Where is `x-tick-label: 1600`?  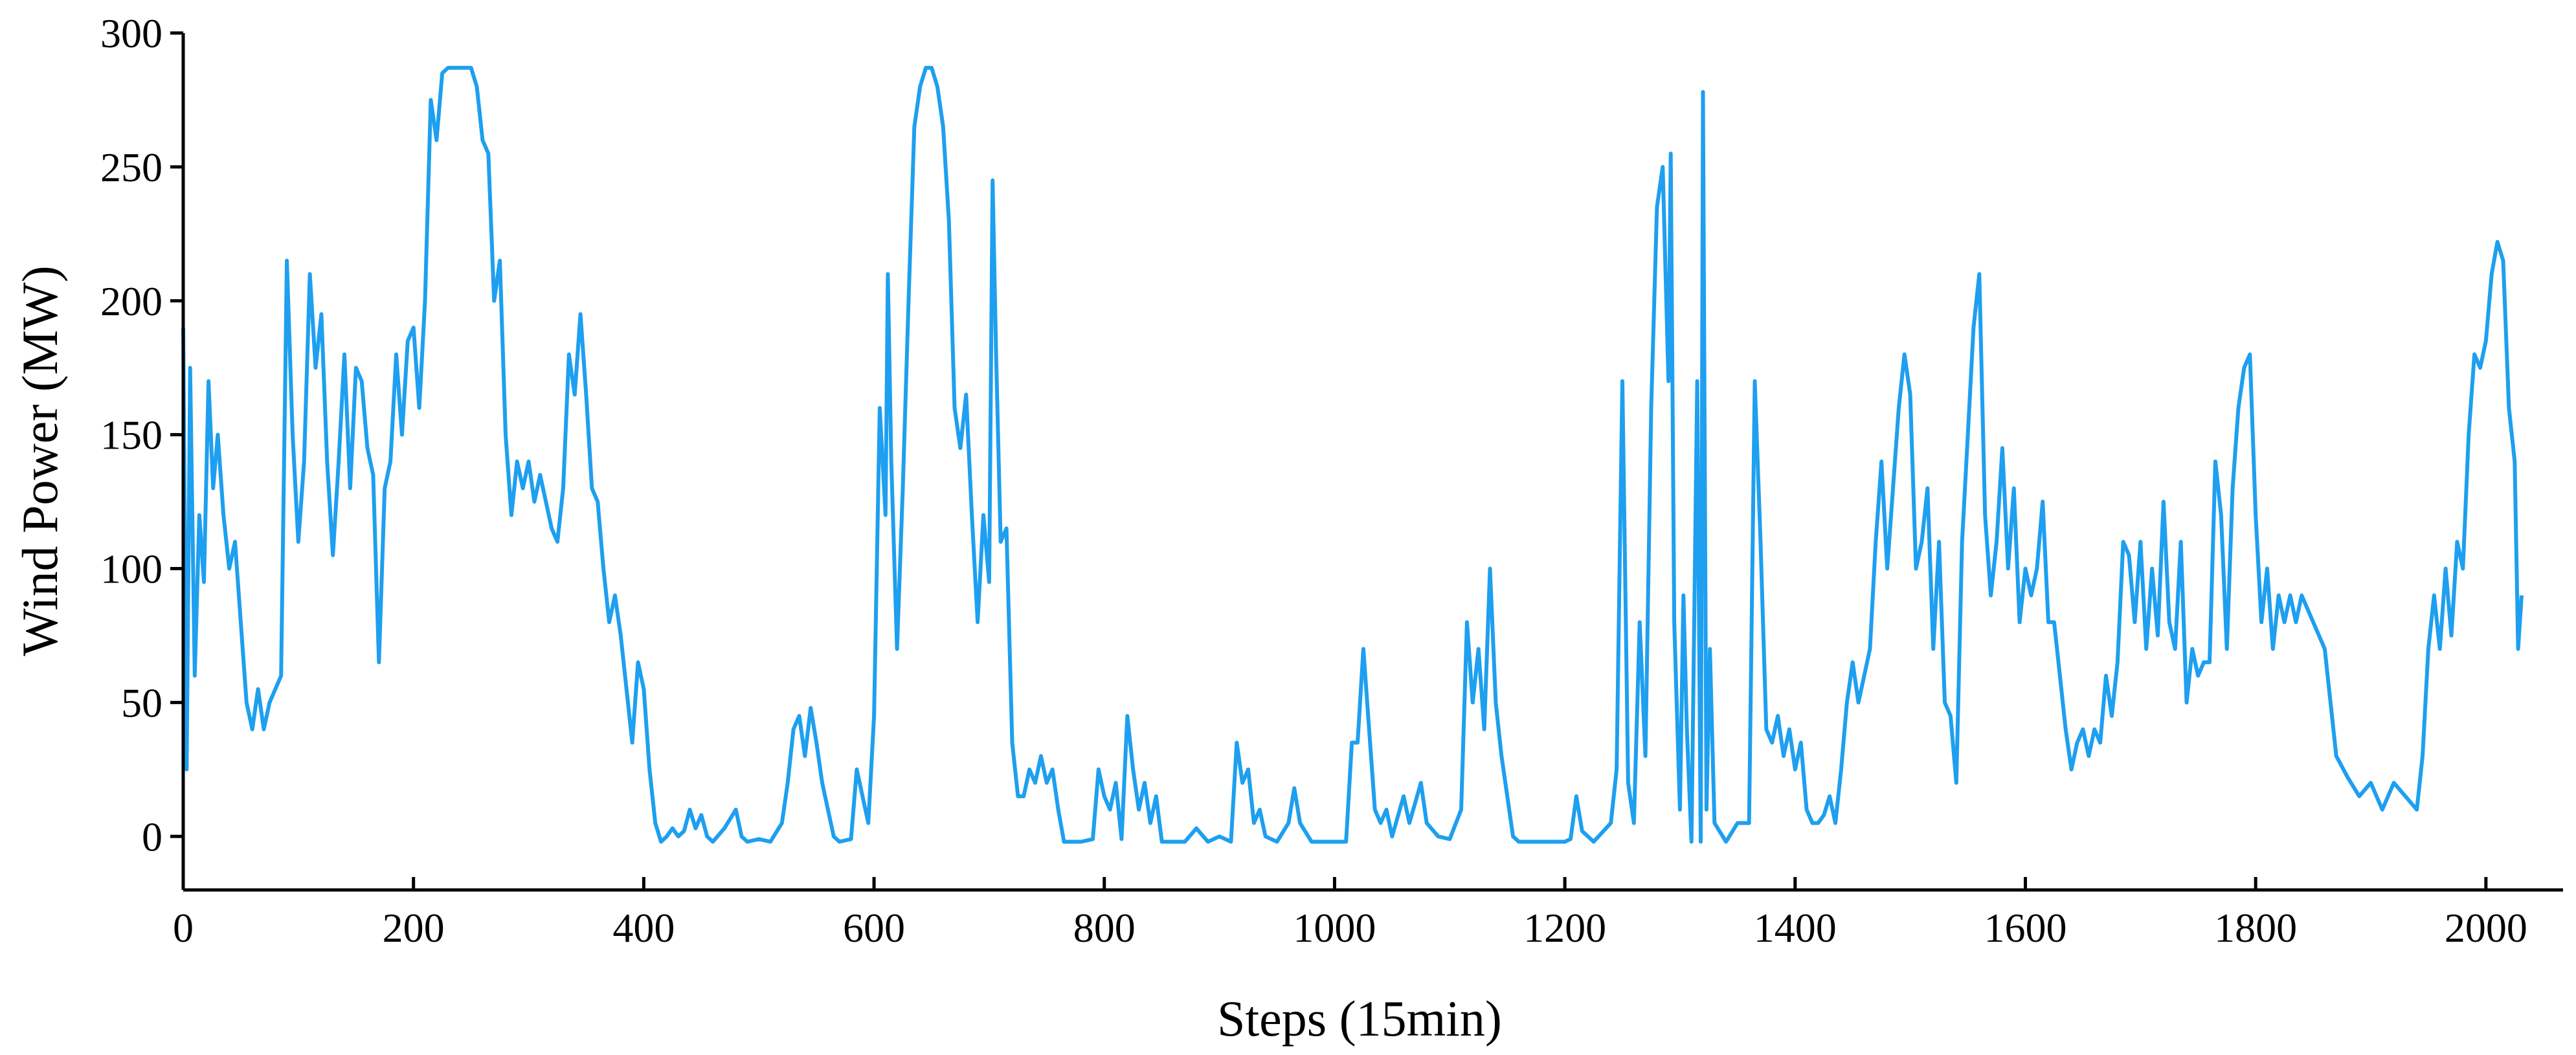
x-tick-label: 1600 is located at coordinates (2025, 928).